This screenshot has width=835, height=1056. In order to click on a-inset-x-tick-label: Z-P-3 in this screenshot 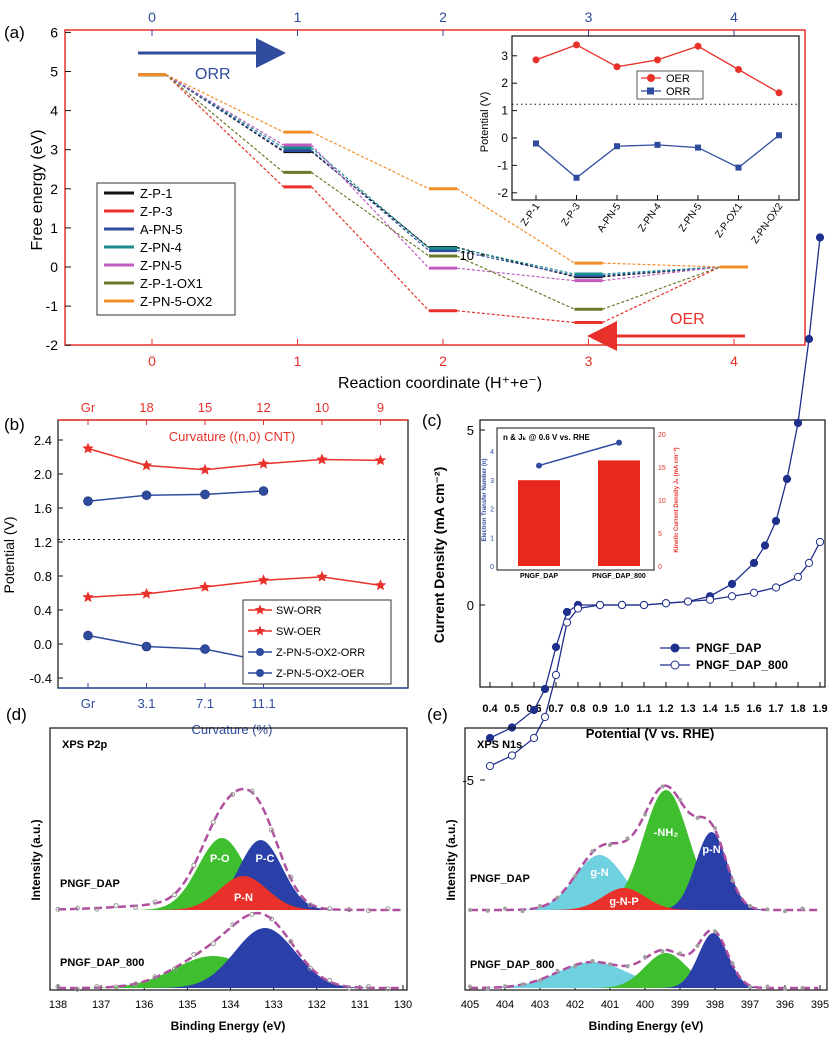, I will do `click(572, 214)`.